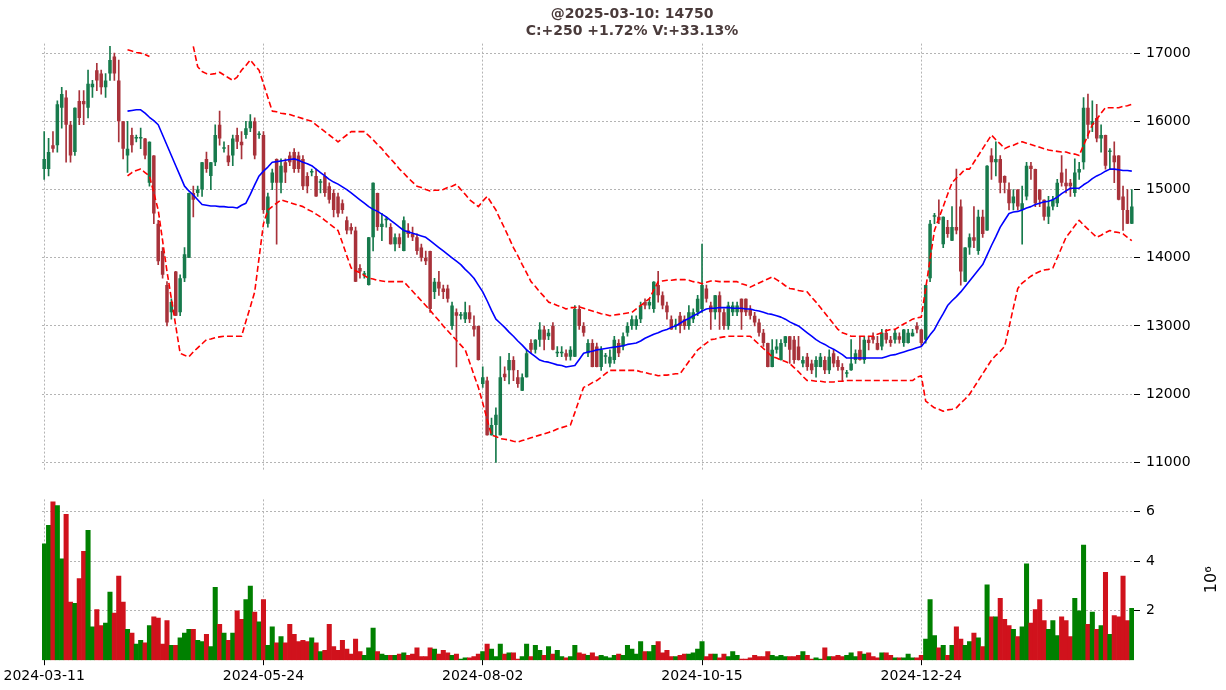  What do you see at coordinates (44, 675) in the screenshot?
I see `x-tick-label: 2024-03-11` at bounding box center [44, 675].